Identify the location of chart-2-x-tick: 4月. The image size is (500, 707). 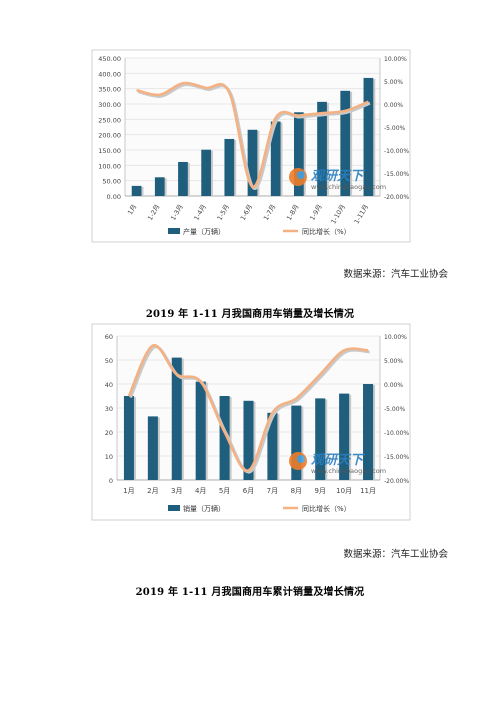
(200, 491).